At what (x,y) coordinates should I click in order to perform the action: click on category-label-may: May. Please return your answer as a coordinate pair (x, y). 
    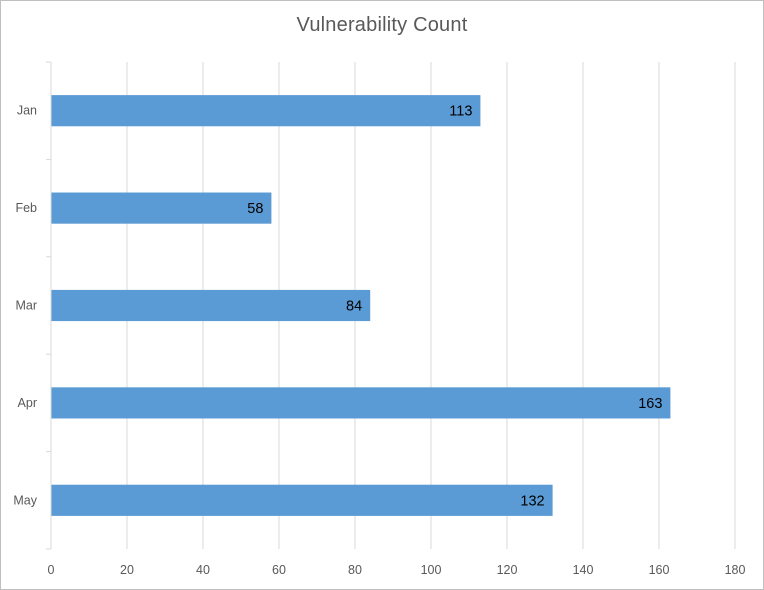
    Looking at the image, I should click on (25, 500).